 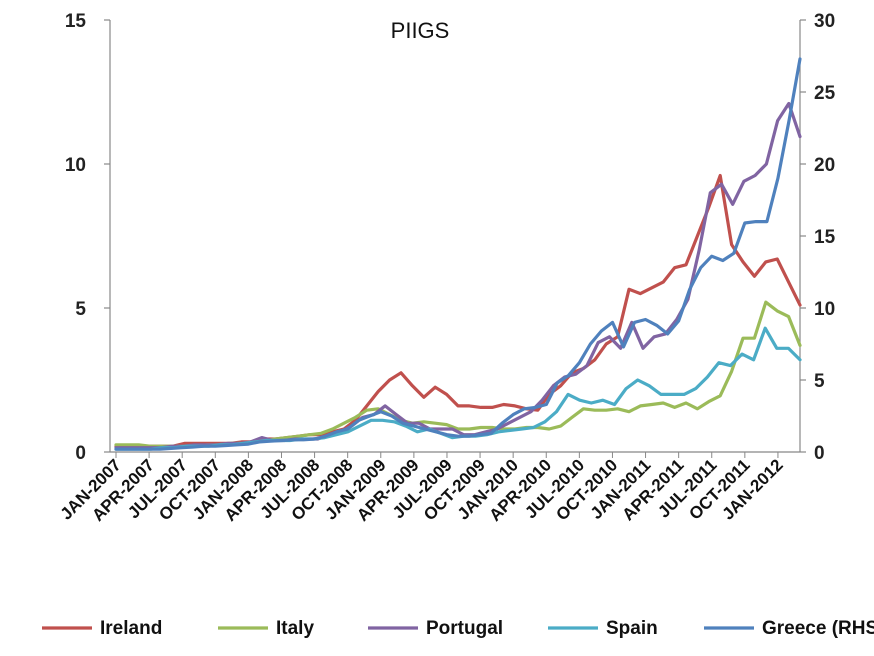 What do you see at coordinates (825, 237) in the screenshot?
I see `right-axis-tick-label: 15` at bounding box center [825, 237].